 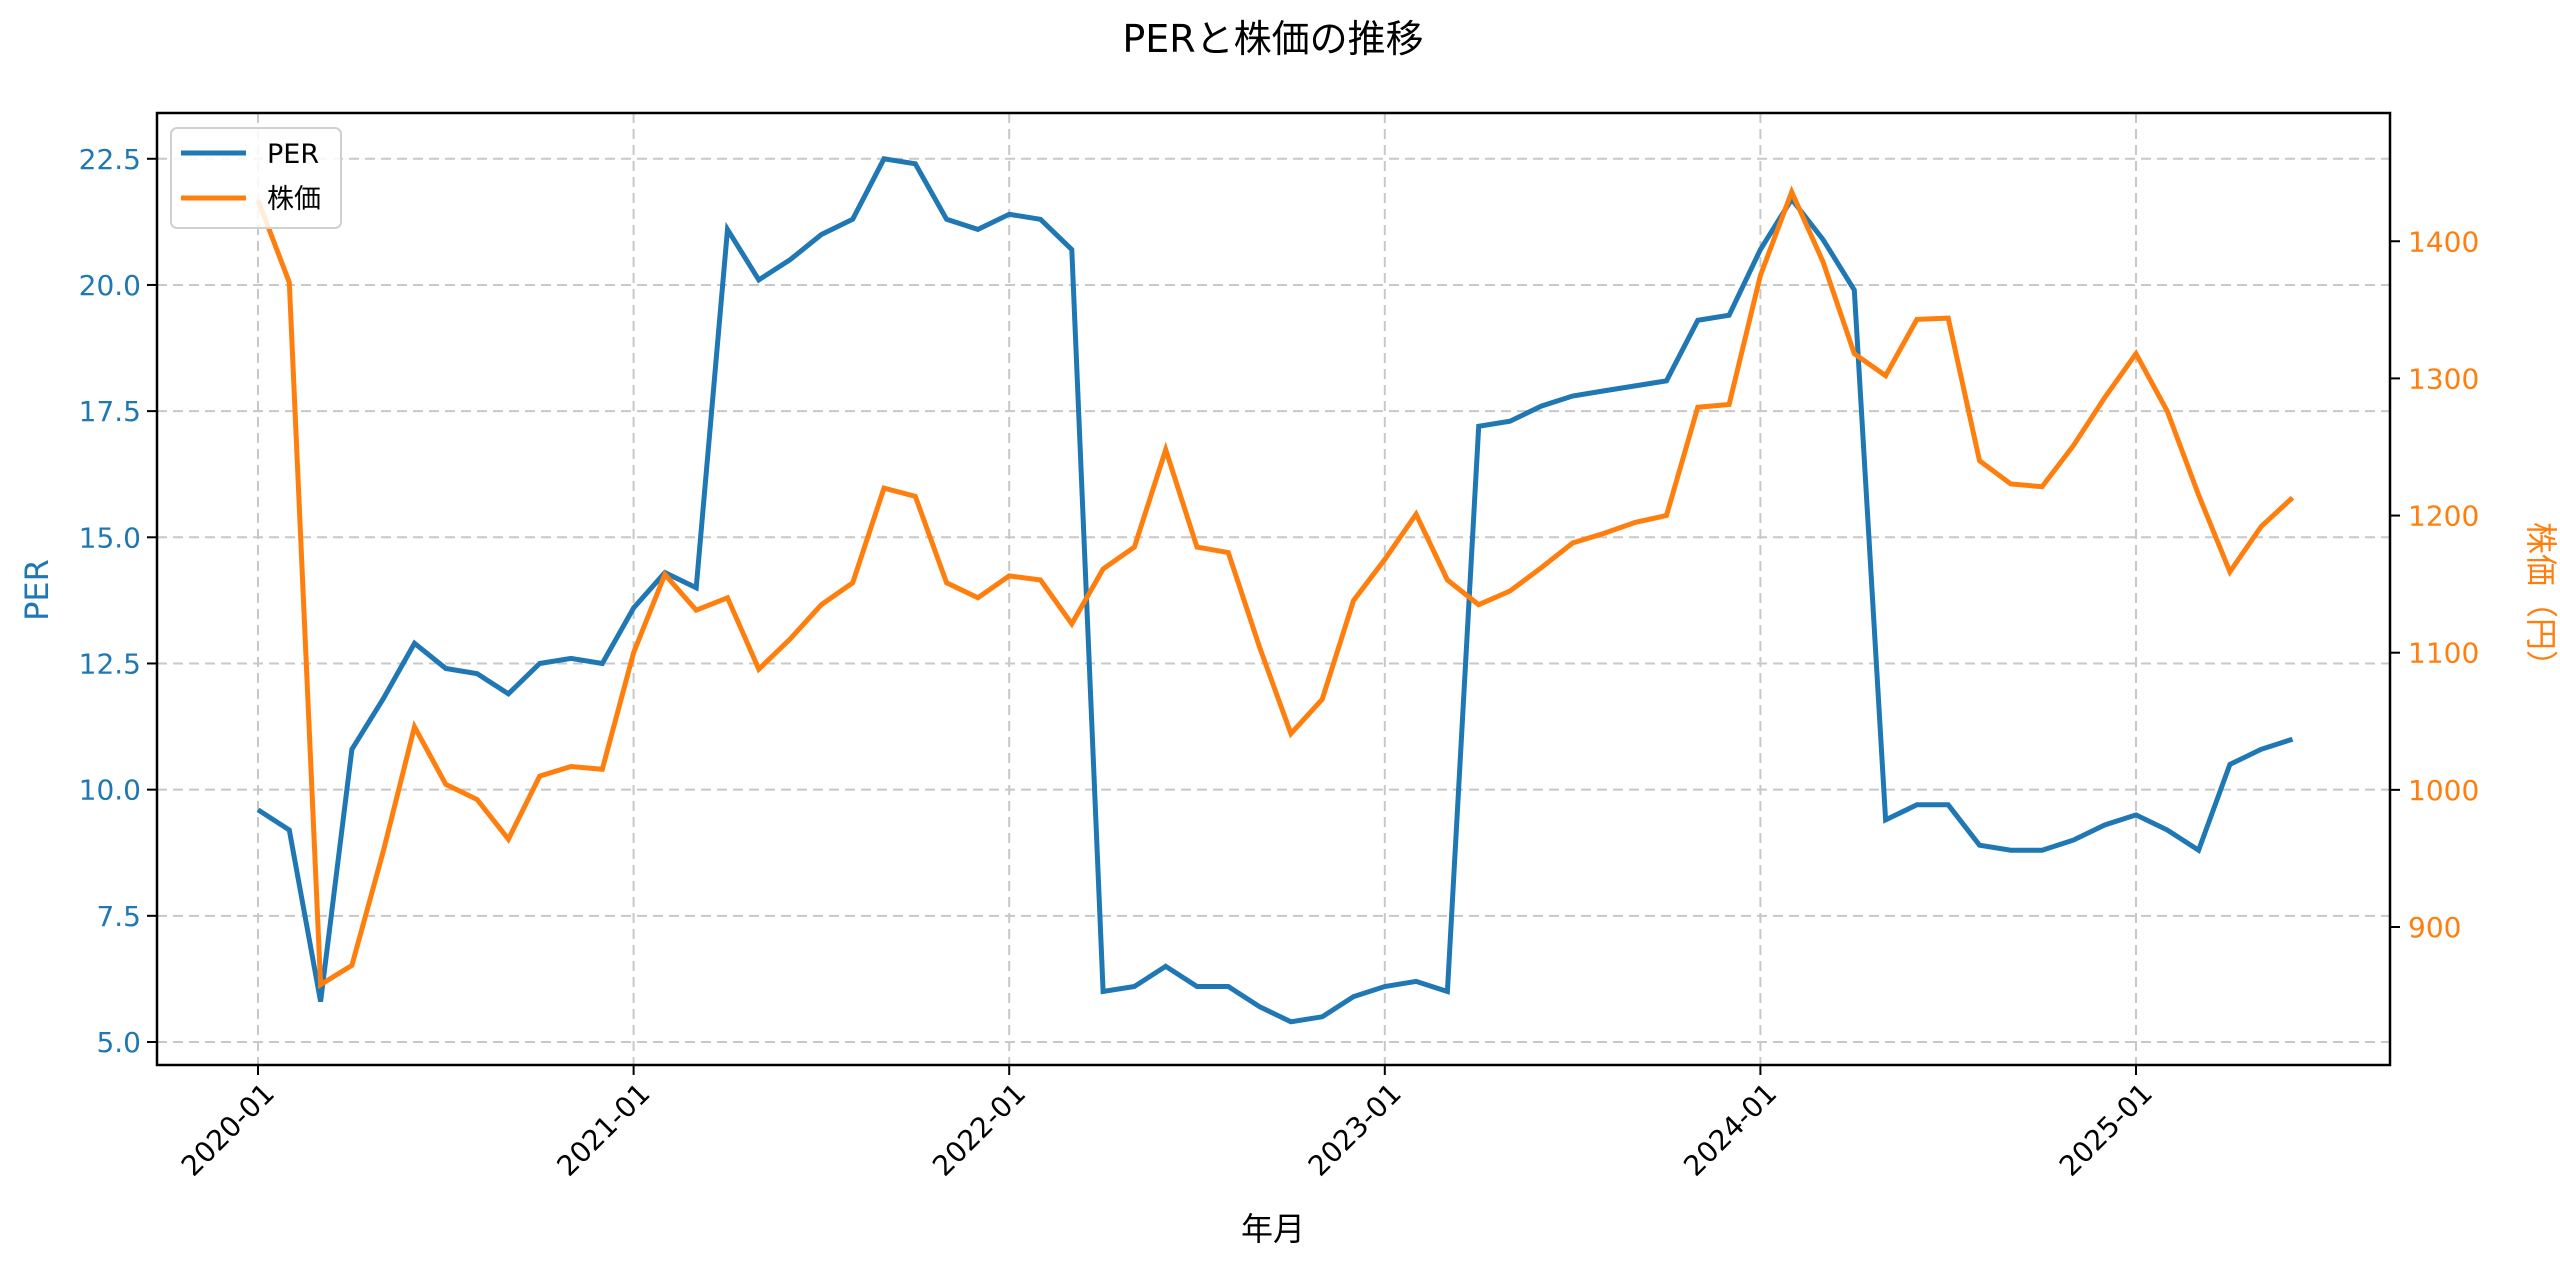 I want to click on x-axis-label: 年月, so click(x=1273, y=1229).